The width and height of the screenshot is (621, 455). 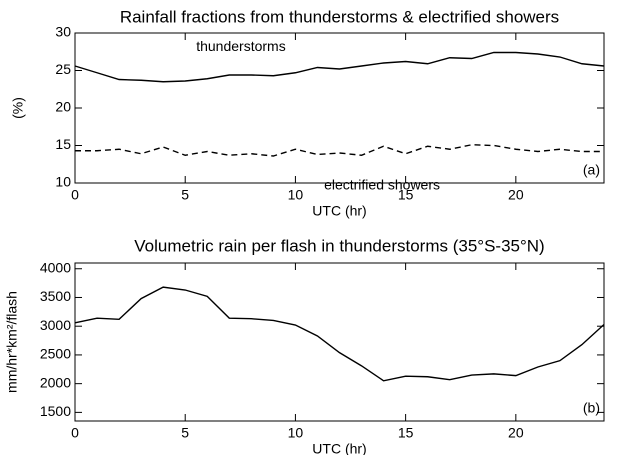 I want to click on y-tick-label: 3000, so click(x=55, y=325).